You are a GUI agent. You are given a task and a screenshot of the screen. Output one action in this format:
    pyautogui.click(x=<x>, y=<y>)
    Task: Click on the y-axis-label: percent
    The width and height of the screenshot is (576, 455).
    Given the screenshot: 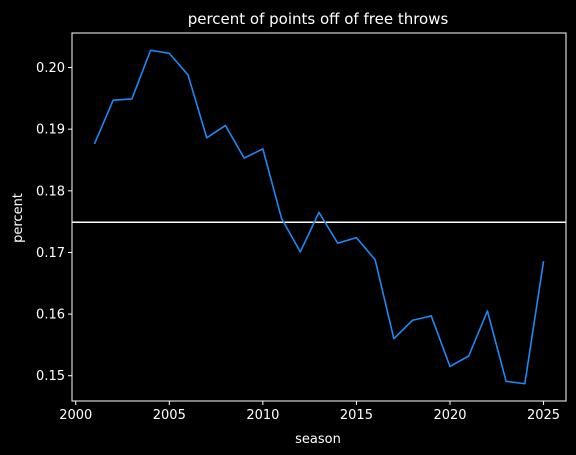 What is the action you would take?
    pyautogui.click(x=18, y=218)
    